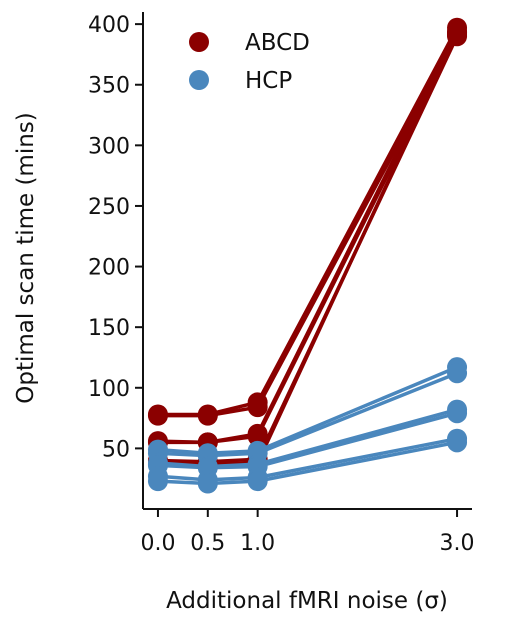 This screenshot has height=636, width=510. What do you see at coordinates (307, 601) in the screenshot?
I see `x-axis-title: Additional fMRI noise (σ)` at bounding box center [307, 601].